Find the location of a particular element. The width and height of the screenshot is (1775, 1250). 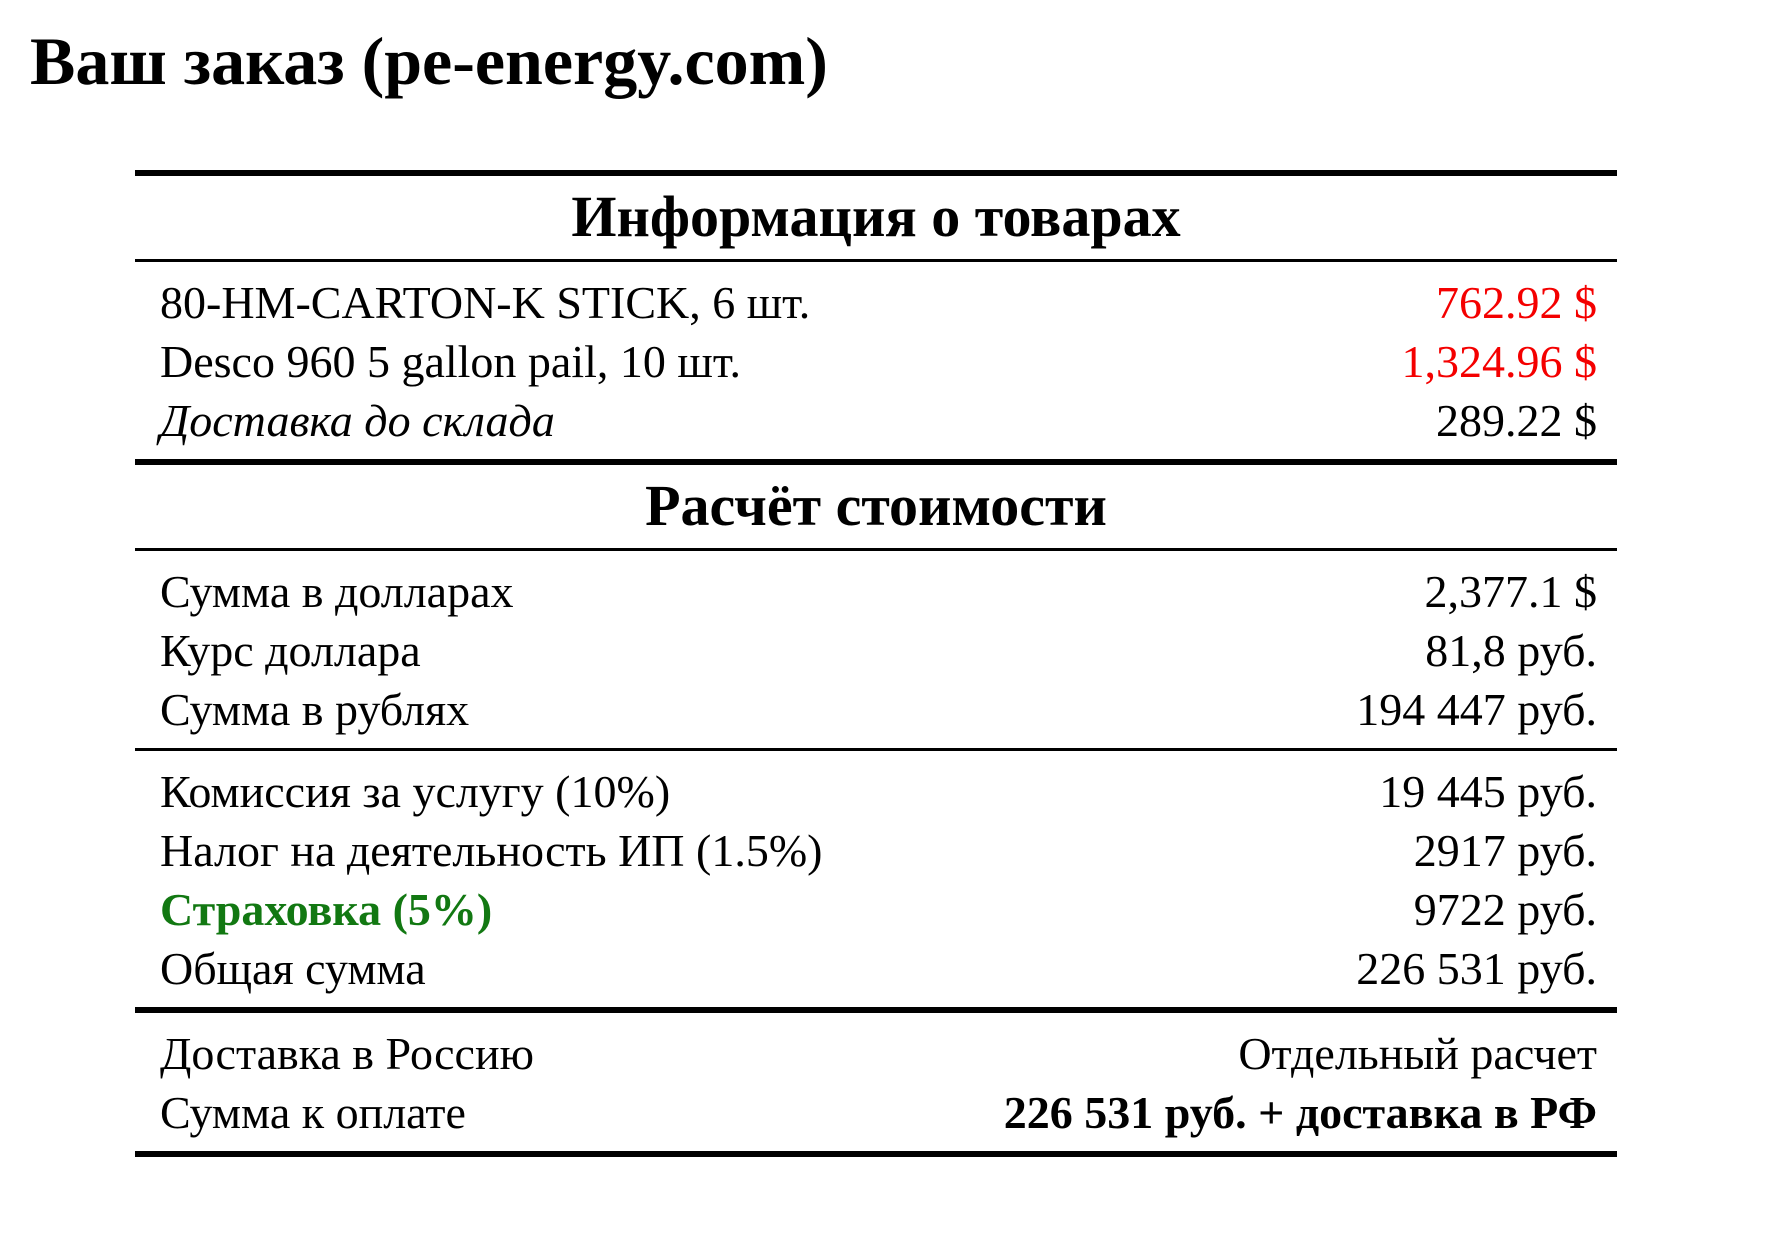

row-value: 2,377.1 $ is located at coordinates (1511, 591).